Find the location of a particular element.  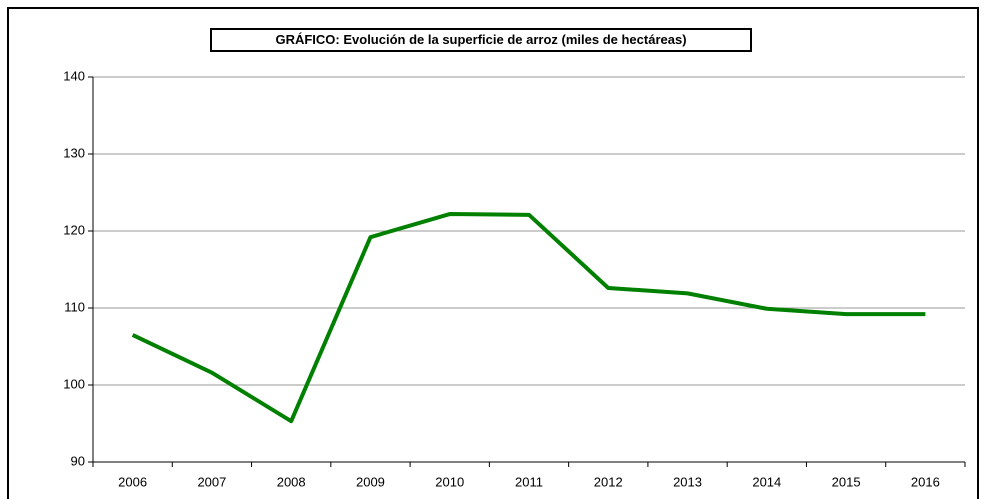

y-tick-label: 100 is located at coordinates (74, 383).